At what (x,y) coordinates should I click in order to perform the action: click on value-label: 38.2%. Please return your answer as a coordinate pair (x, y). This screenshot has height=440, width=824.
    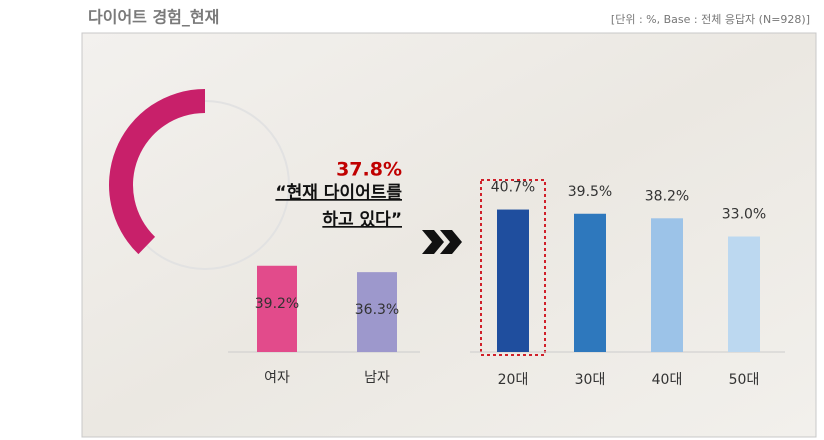
    Looking at the image, I should click on (667, 196).